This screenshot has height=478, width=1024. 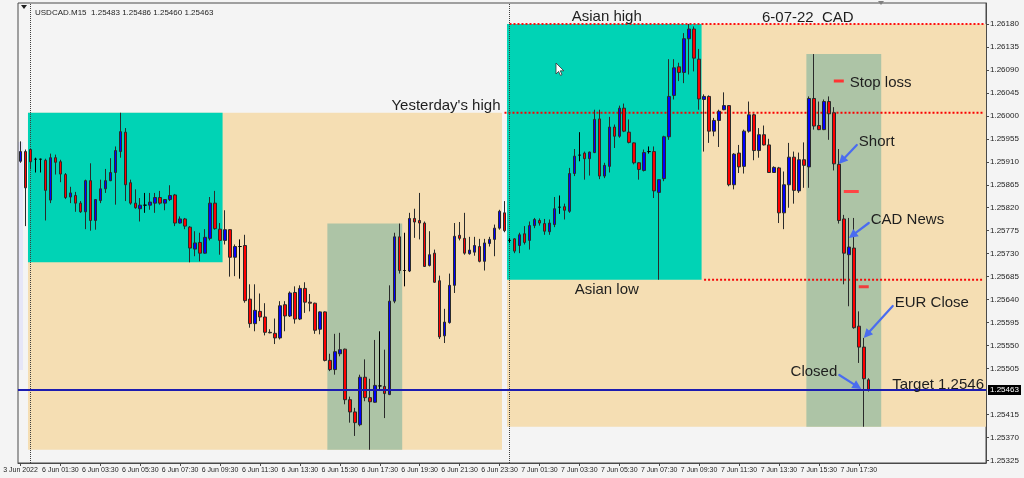 What do you see at coordinates (1005, 277) in the screenshot?
I see `y-tick-label: 1.25685` at bounding box center [1005, 277].